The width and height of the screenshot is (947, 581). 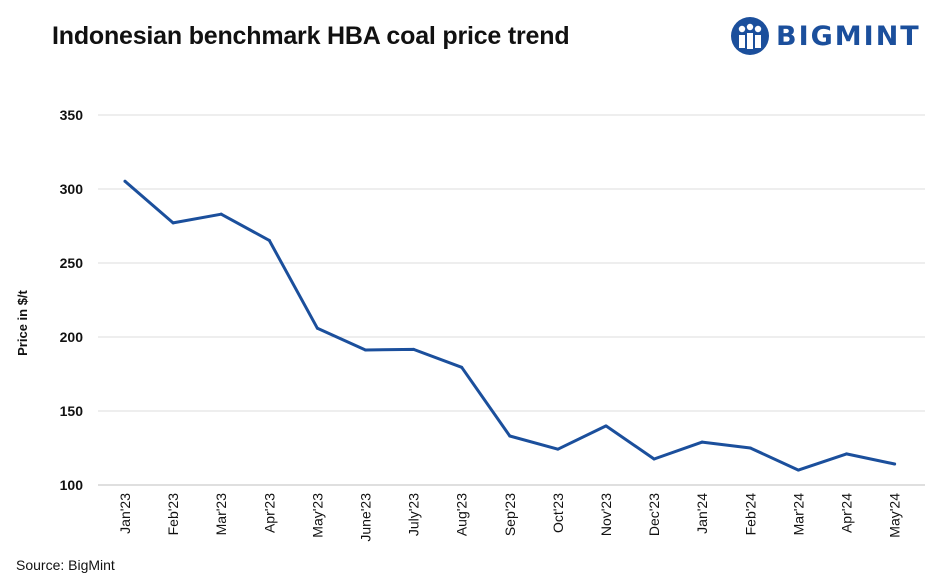 I want to click on x-tick-label: Sep'23, so click(x=510, y=514).